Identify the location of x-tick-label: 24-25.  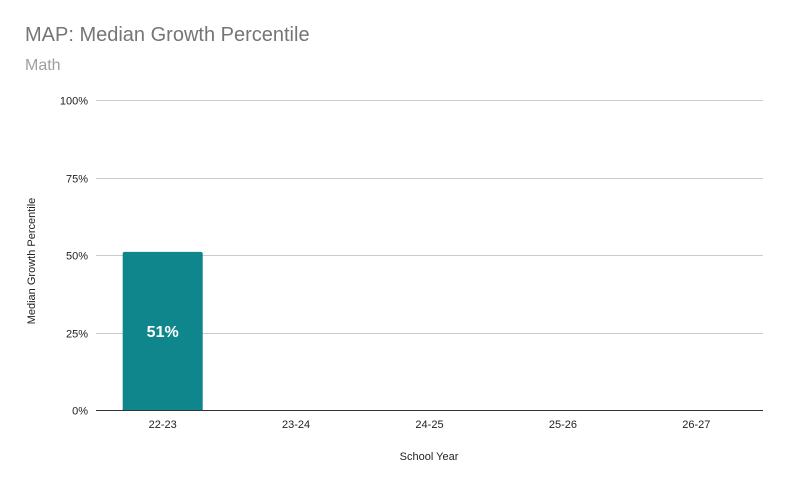
(429, 425).